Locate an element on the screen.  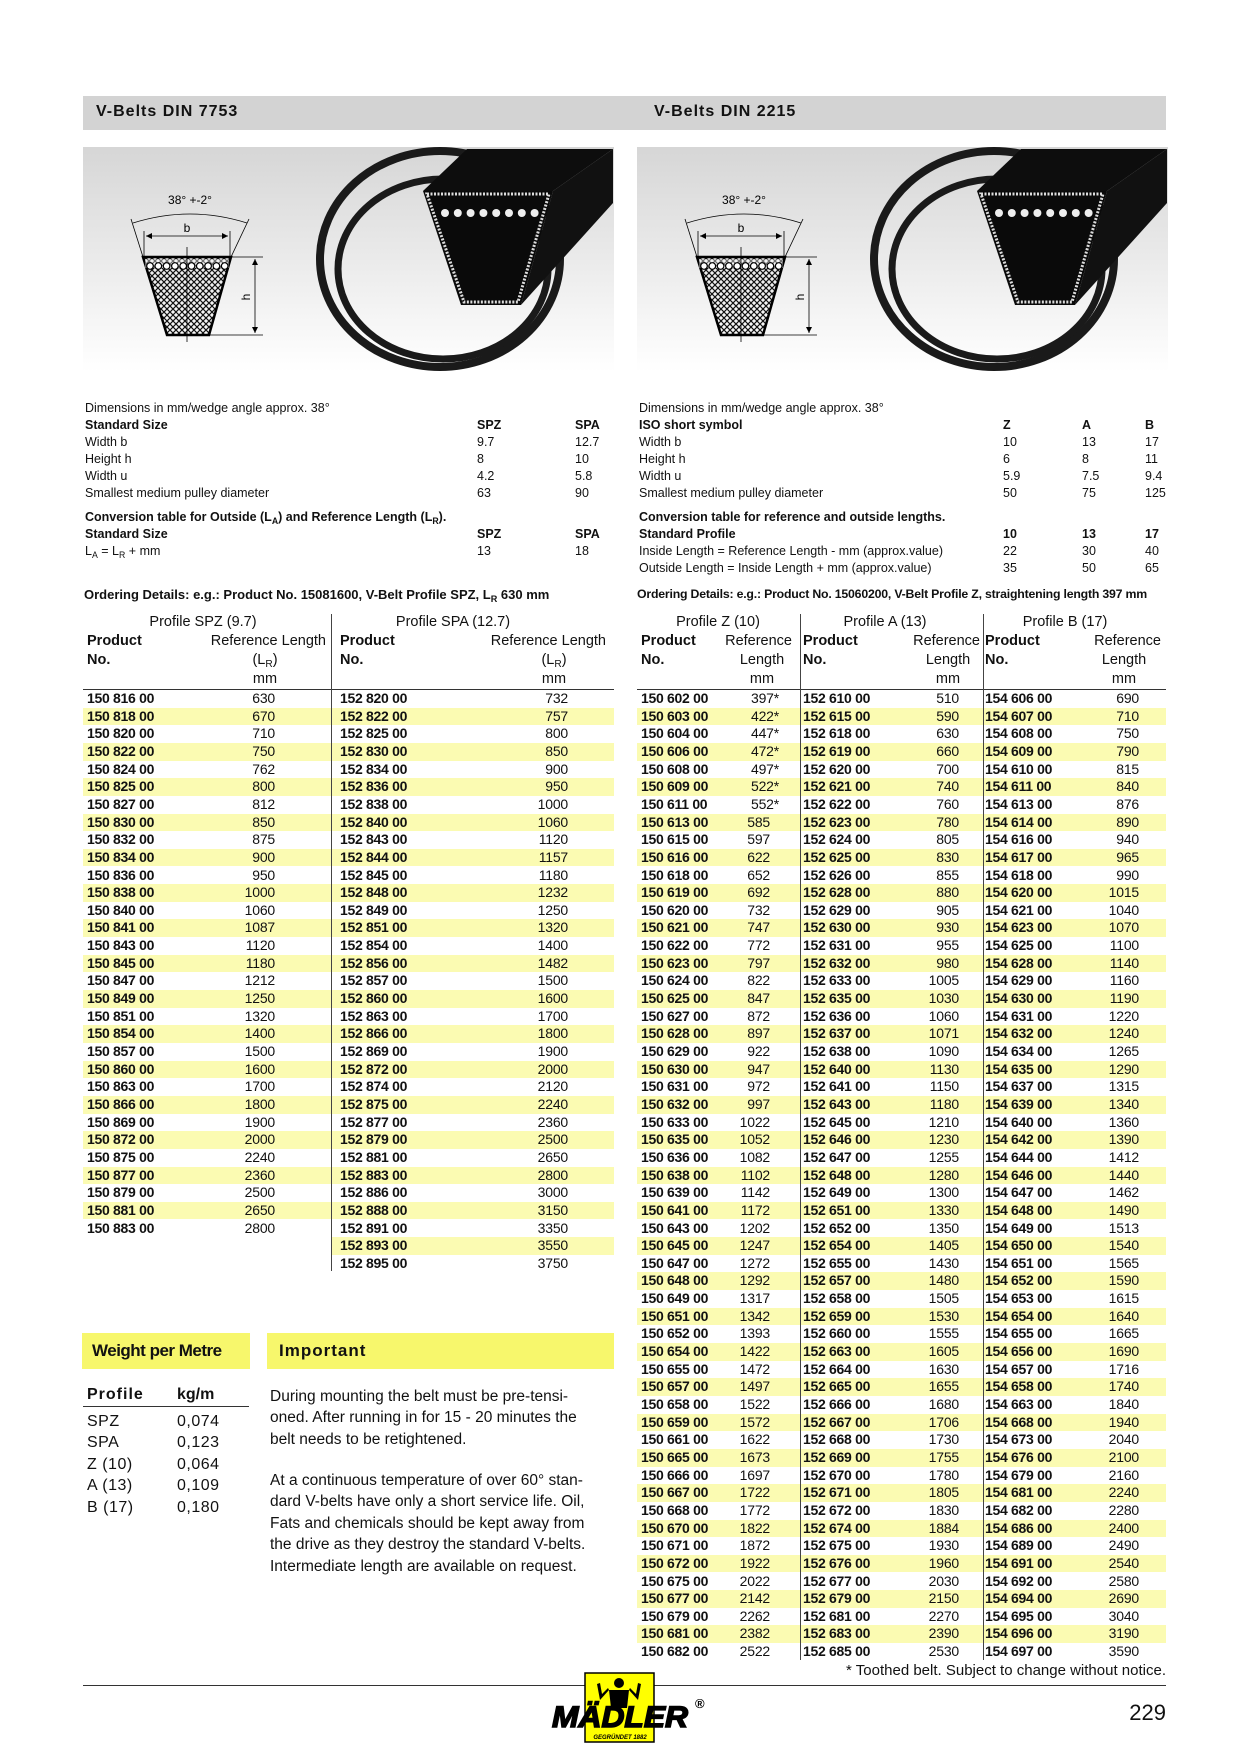
table-row: 152 672 00 1830 is located at coordinates (891, 1511).